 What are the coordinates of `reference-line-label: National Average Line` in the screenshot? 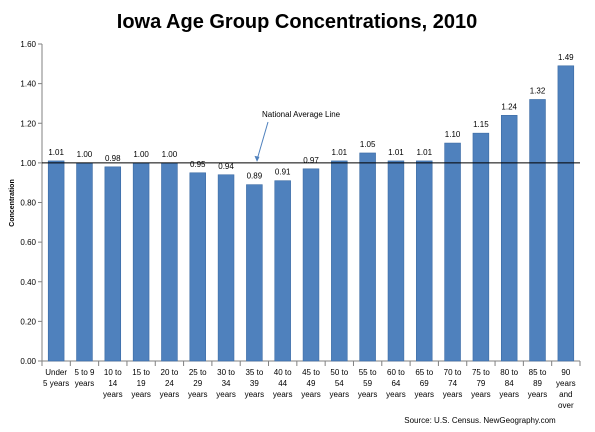 It's located at (301, 114).